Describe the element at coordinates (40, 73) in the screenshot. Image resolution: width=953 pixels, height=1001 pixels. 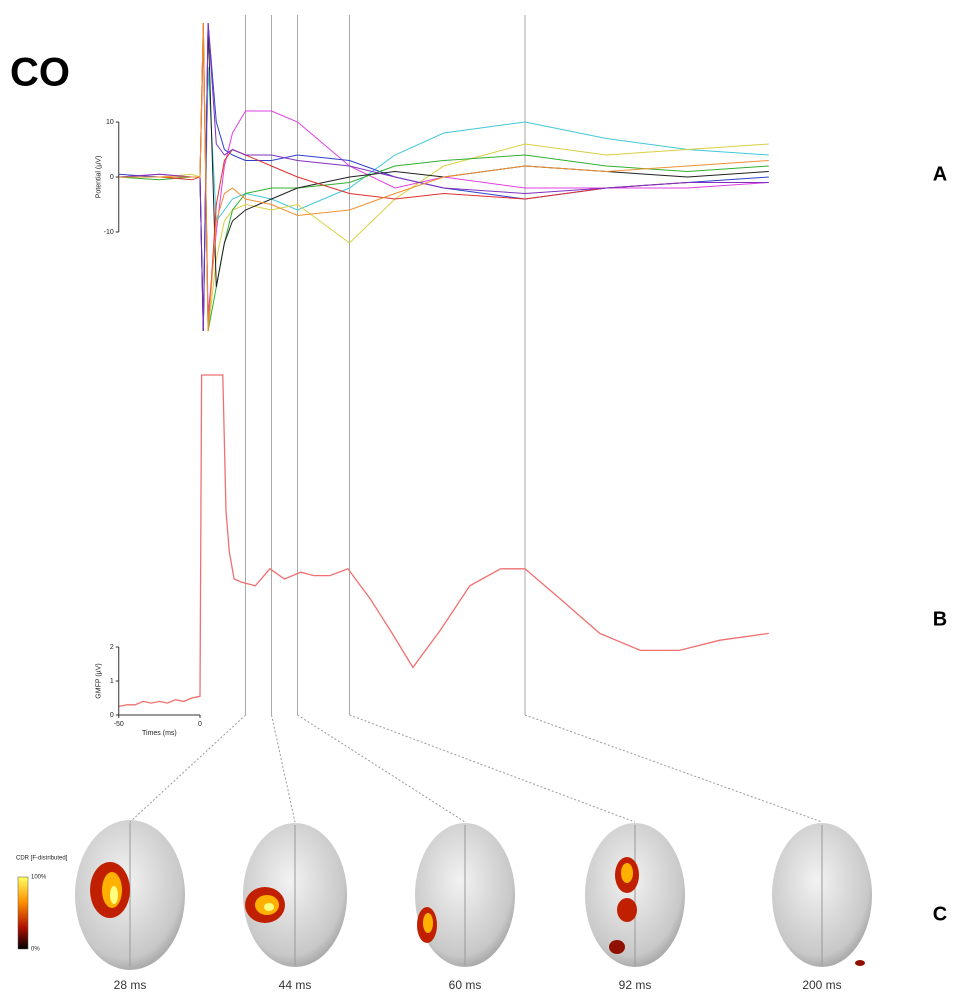
I see `figure-title: CO` at that location.